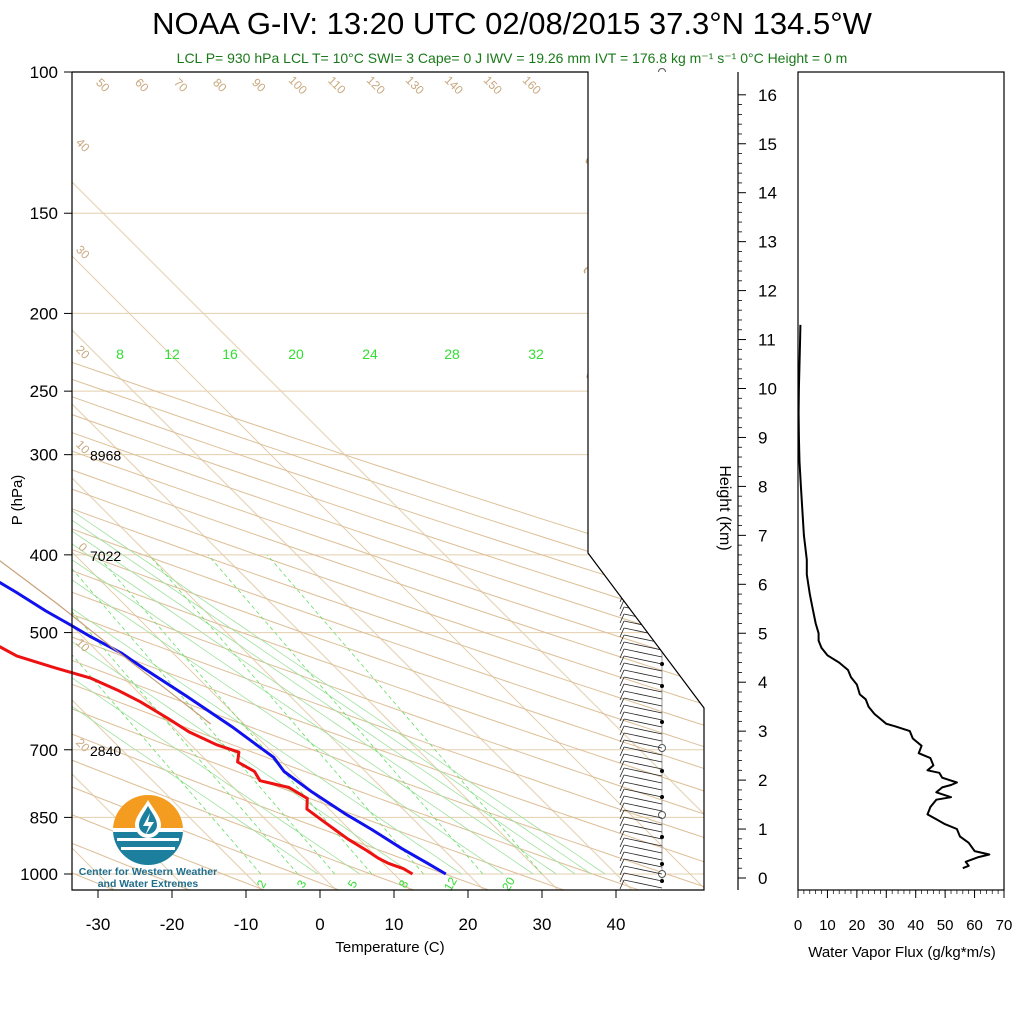 This screenshot has height=1024, width=1024. What do you see at coordinates (508, 883) in the screenshot?
I see `mixing-ratio-bottom-label: 20` at bounding box center [508, 883].